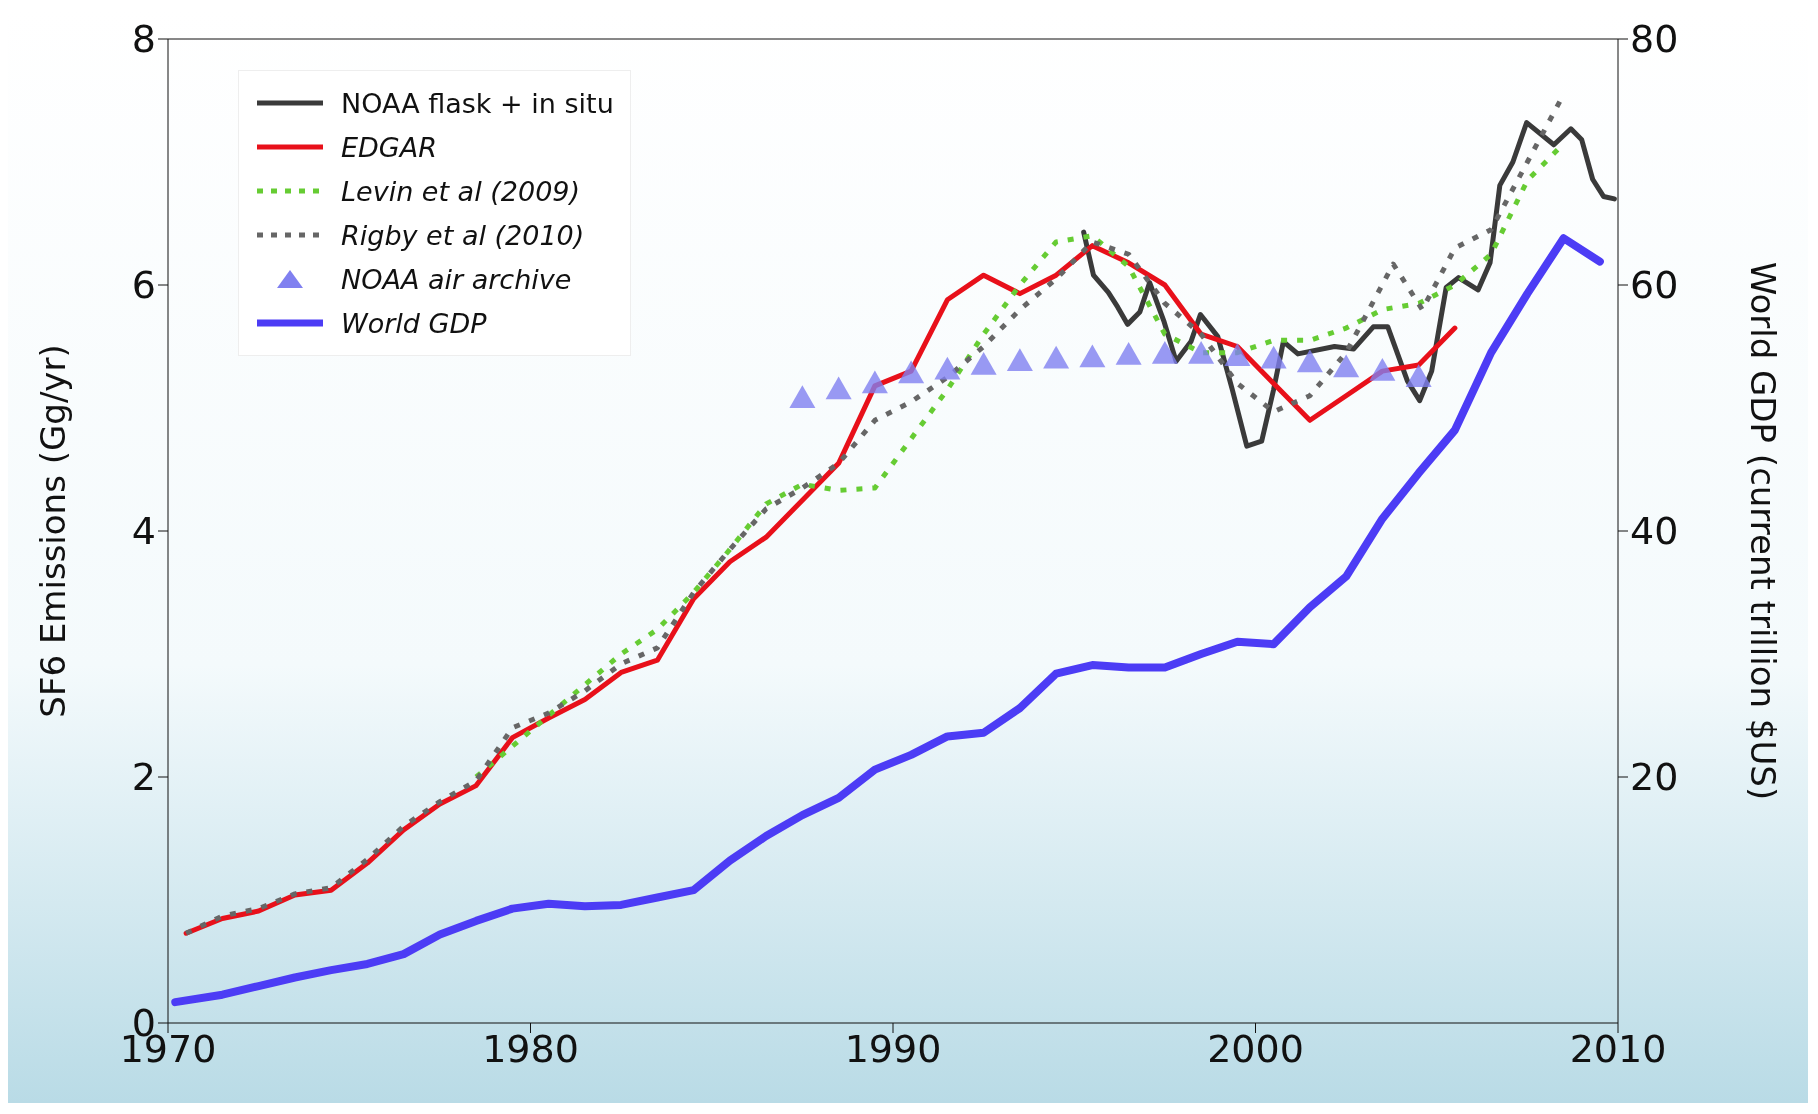 Image resolution: width=1818 pixels, height=1114 pixels. Describe the element at coordinates (893, 1048) in the screenshot. I see `x-tick-label: 1990` at that location.